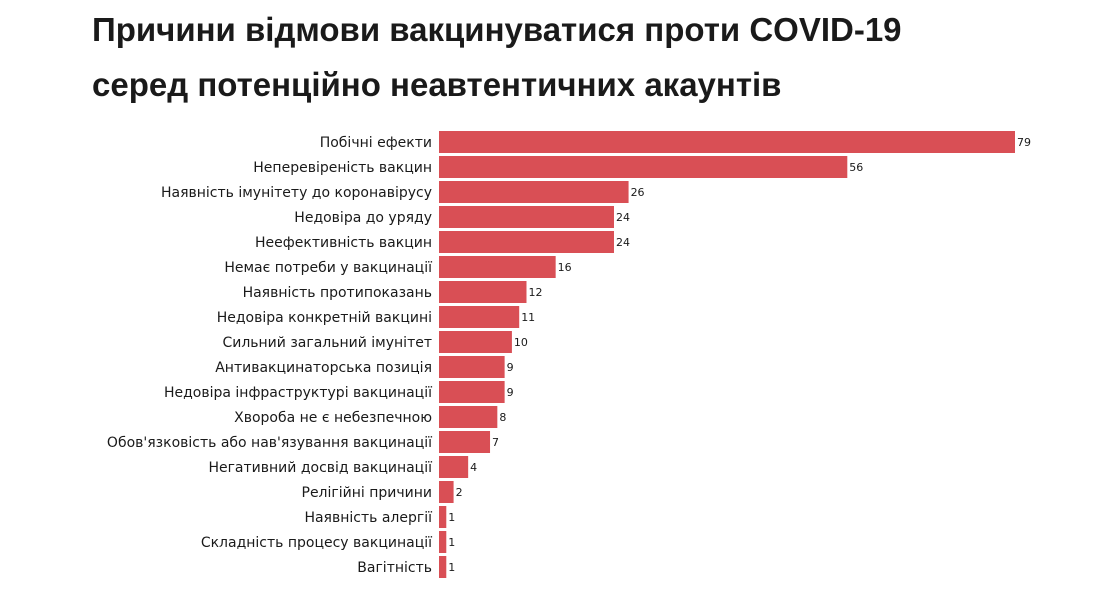  Describe the element at coordinates (495, 442) in the screenshot. I see `value-label: 7` at that location.